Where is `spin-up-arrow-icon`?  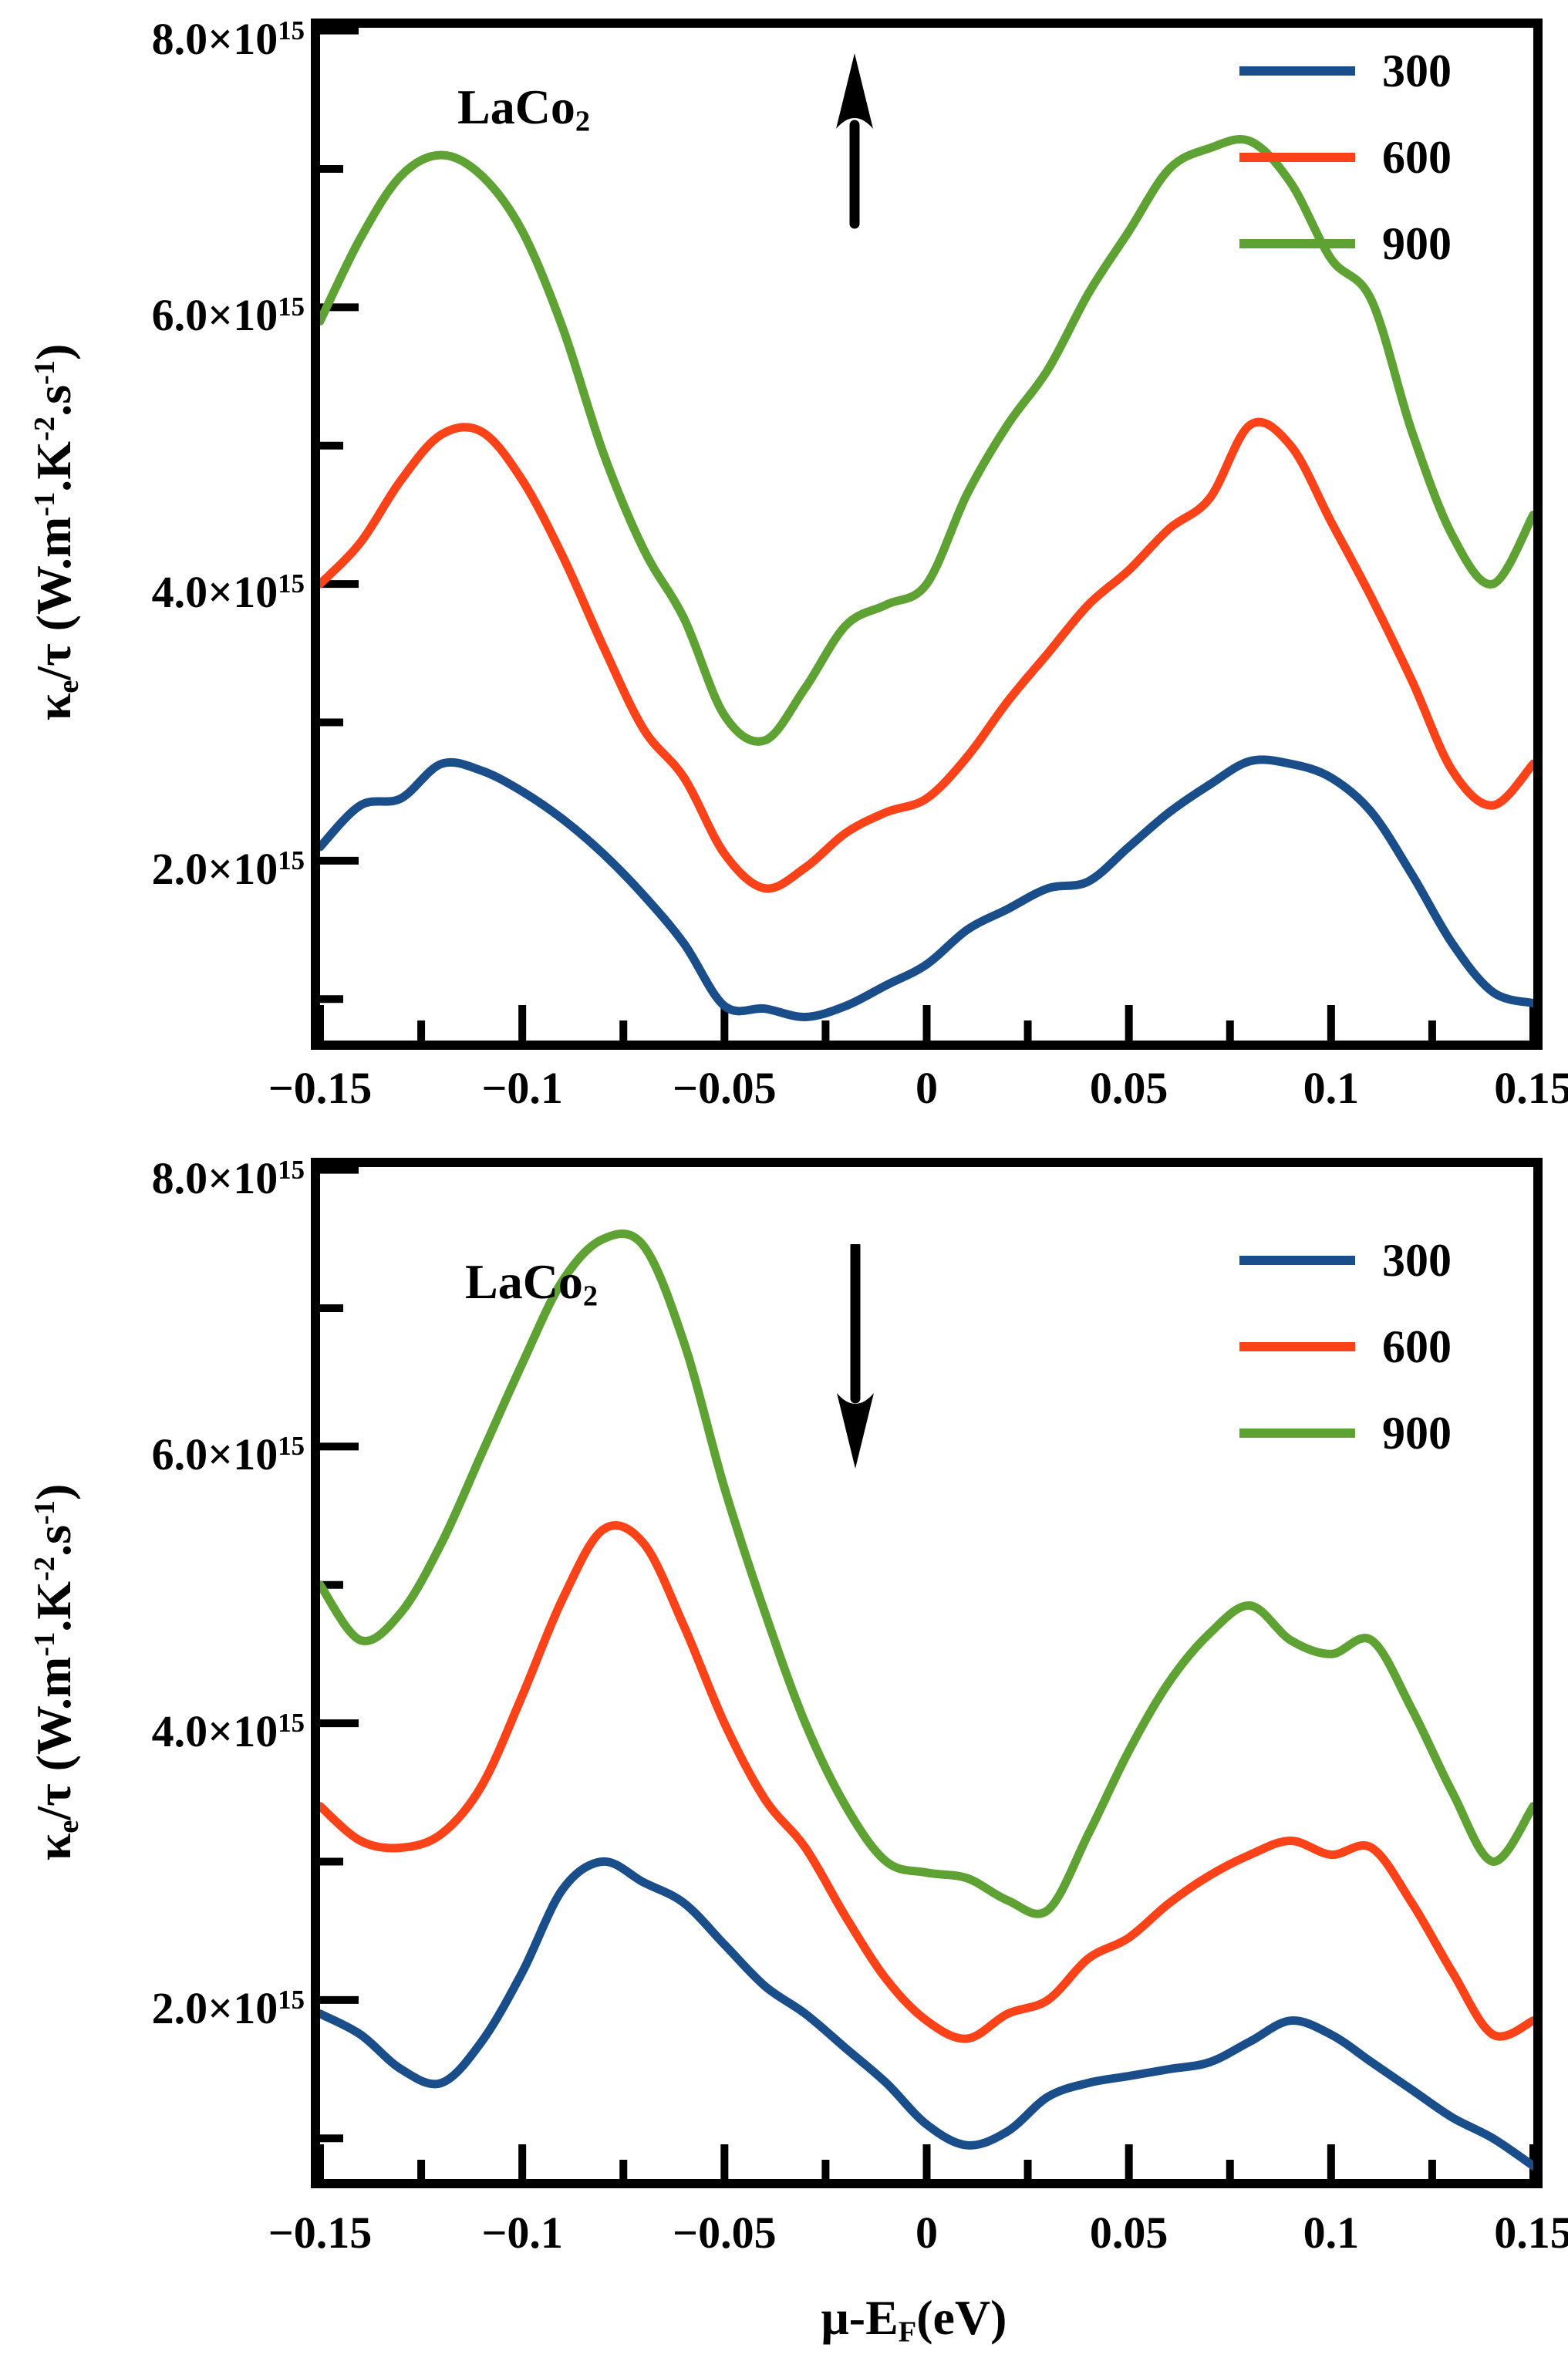
spin-up-arrow-icon is located at coordinates (854, 141).